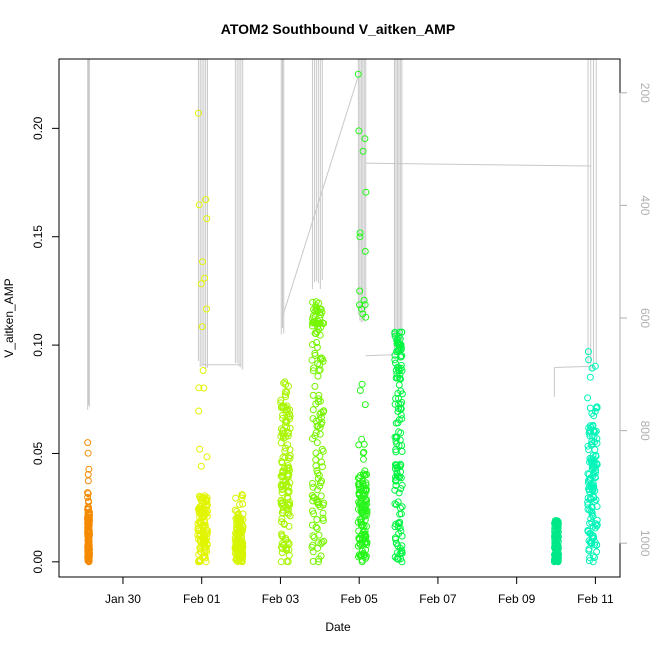 This screenshot has width=650, height=650. What do you see at coordinates (38, 453) in the screenshot?
I see `y-tick-label: 0.05` at bounding box center [38, 453].